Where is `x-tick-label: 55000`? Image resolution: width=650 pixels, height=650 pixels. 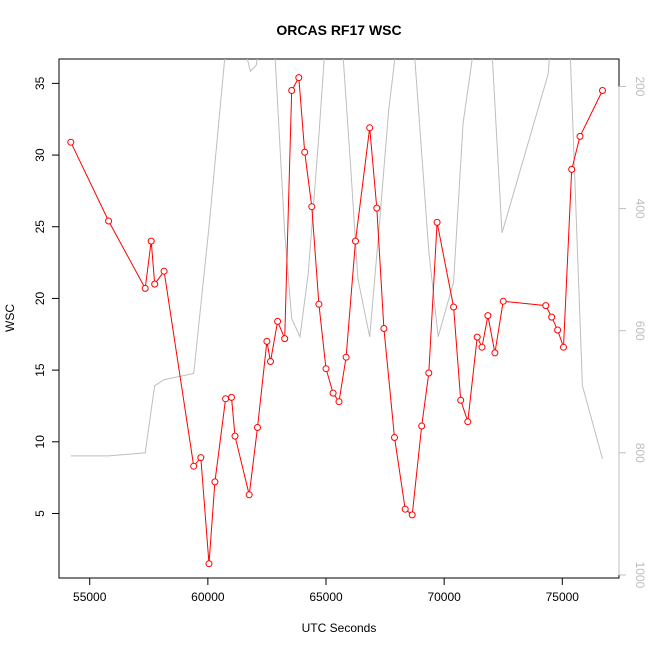 x-tick-label: 55000 is located at coordinates (90, 597).